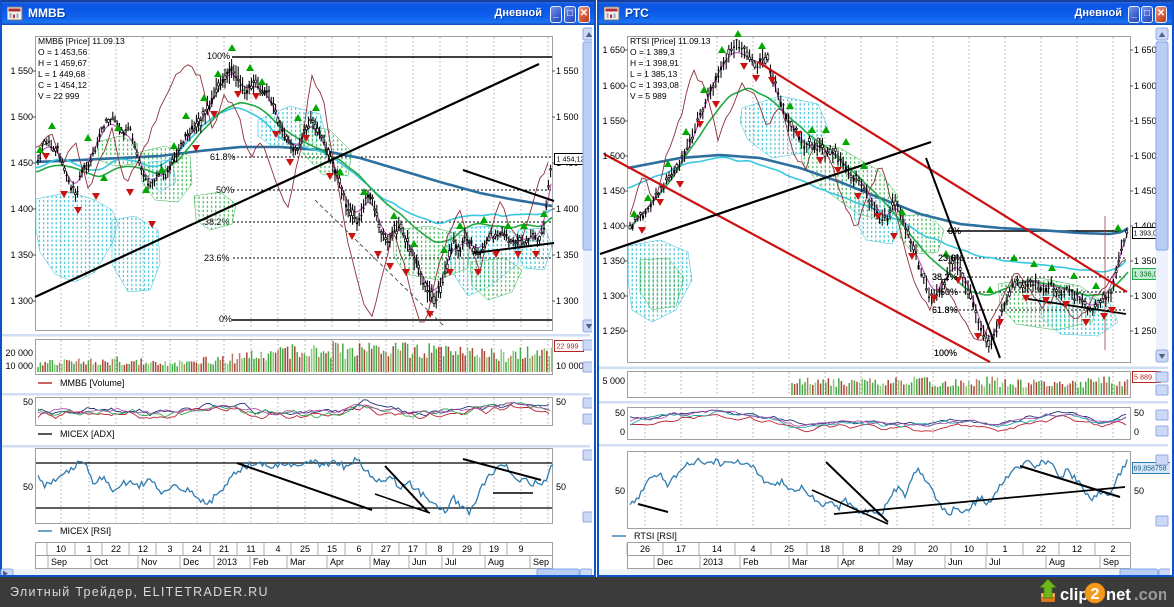 The height and width of the screenshot is (607, 1174). I want to click on svg-text: May, so click(905, 562).